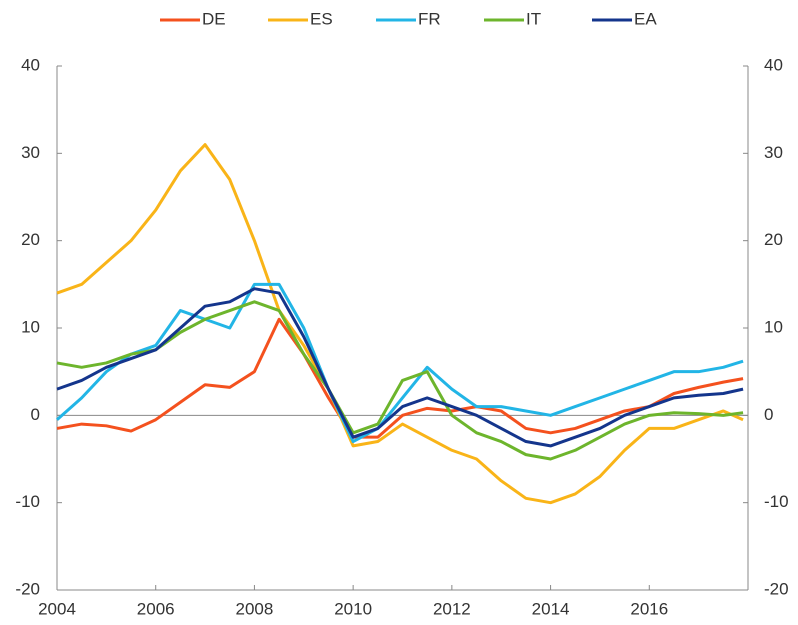  Describe the element at coordinates (321, 18) in the screenshot. I see `legend-label: ES` at that location.